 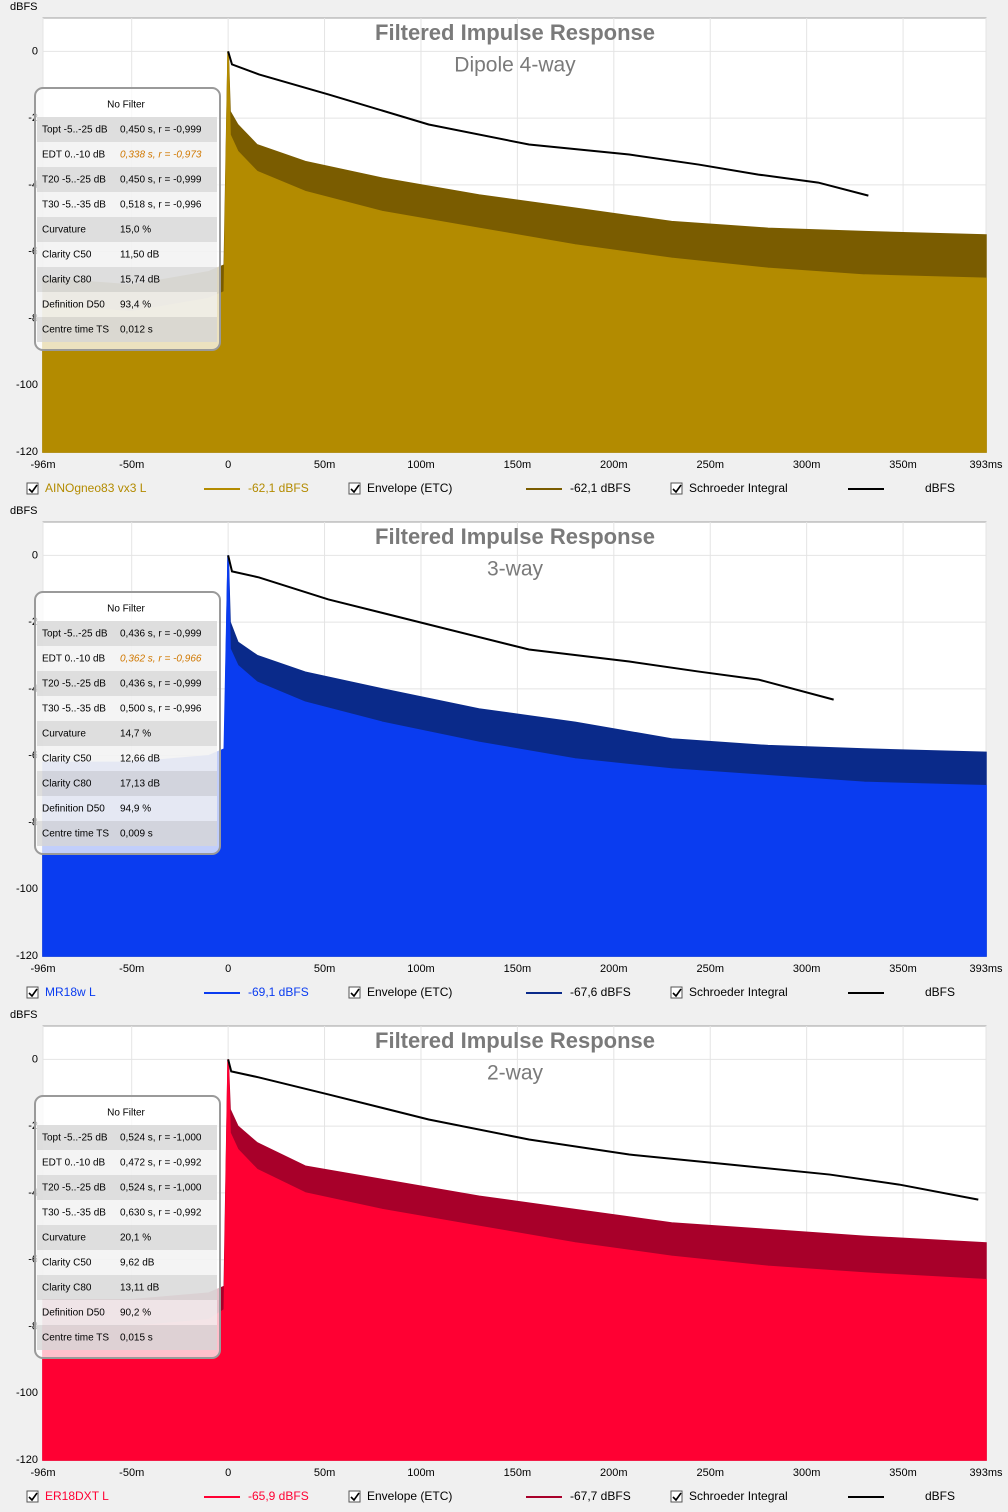 What do you see at coordinates (70, 992) in the screenshot?
I see `legend-name: MR18w L` at bounding box center [70, 992].